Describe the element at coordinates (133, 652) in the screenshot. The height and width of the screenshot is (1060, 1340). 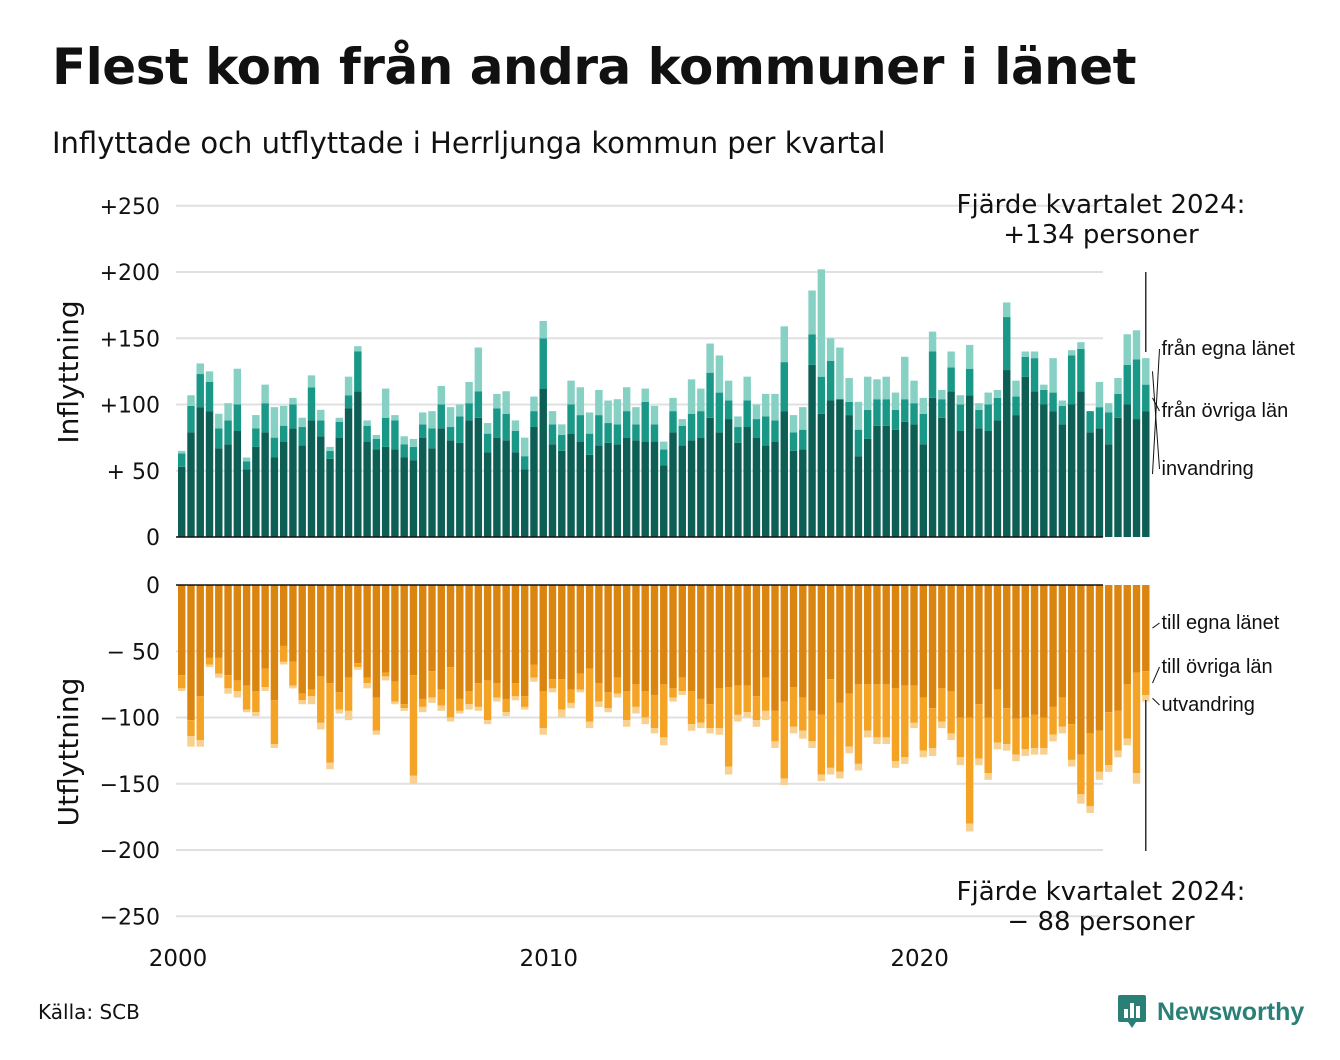
I see `y-tick-label: − 50` at that location.